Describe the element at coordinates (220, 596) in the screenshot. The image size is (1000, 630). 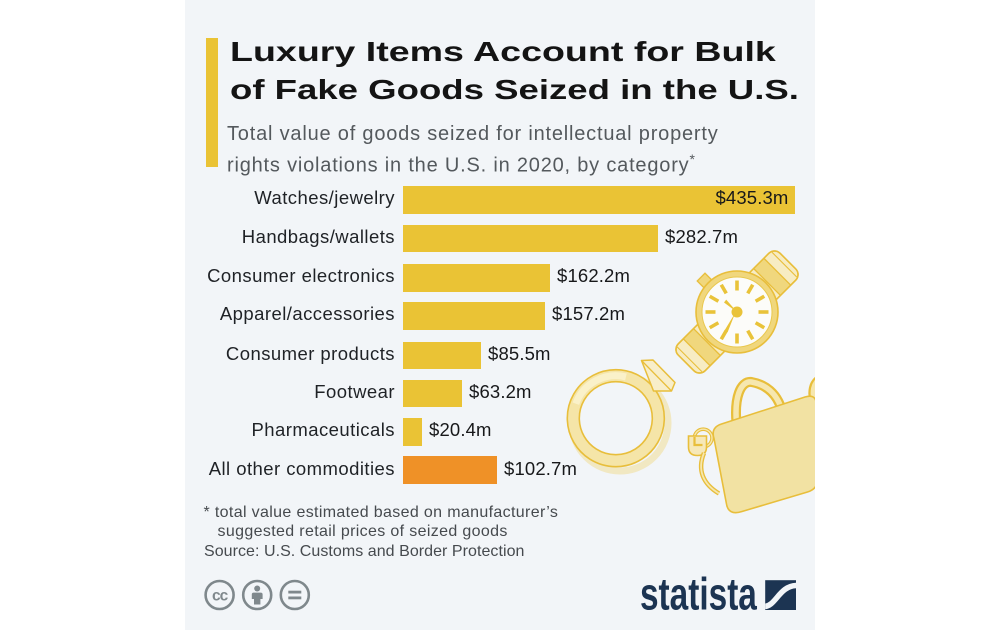
I see `svg-text: cc` at that location.